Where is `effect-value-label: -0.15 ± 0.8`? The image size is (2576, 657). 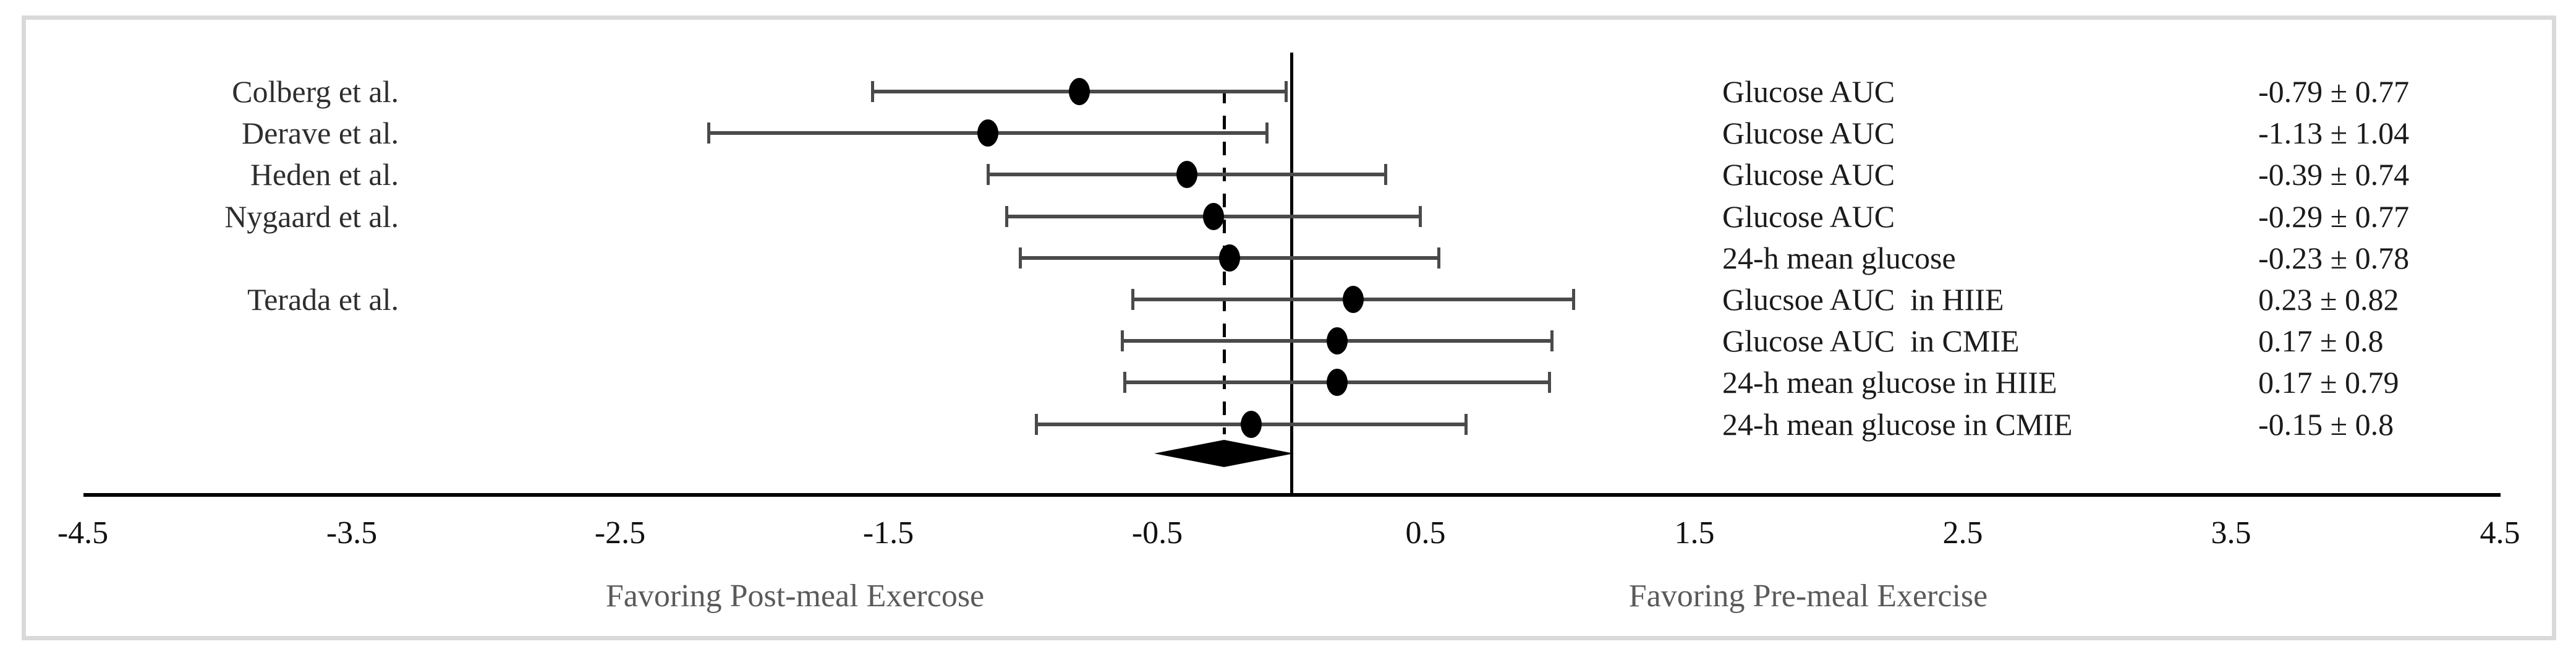 effect-value-label: -0.15 ± 0.8 is located at coordinates (2326, 424).